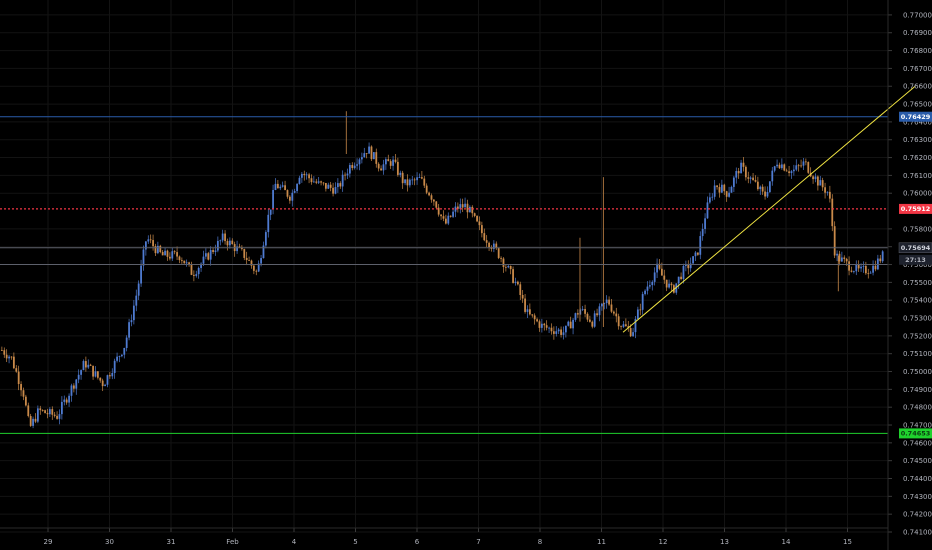 The width and height of the screenshot is (932, 550). I want to click on y-tick-label: 0.75000, so click(917, 372).